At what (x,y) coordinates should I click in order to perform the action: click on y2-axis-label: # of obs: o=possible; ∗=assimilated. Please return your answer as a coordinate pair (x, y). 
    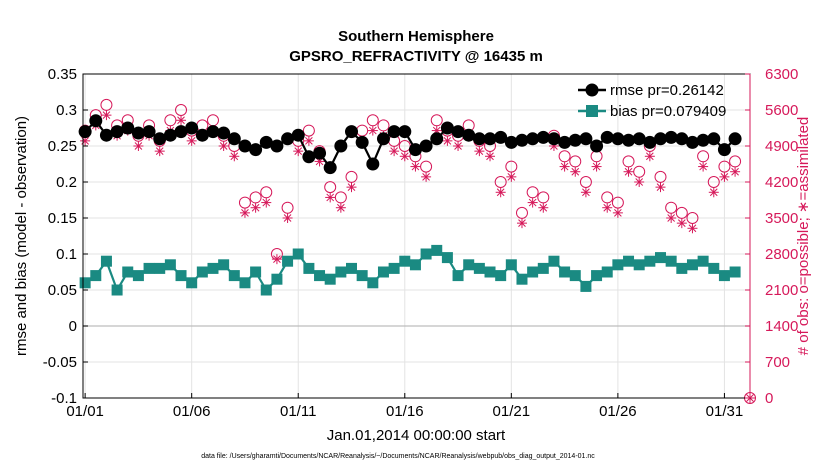
    Looking at the image, I should click on (803, 236).